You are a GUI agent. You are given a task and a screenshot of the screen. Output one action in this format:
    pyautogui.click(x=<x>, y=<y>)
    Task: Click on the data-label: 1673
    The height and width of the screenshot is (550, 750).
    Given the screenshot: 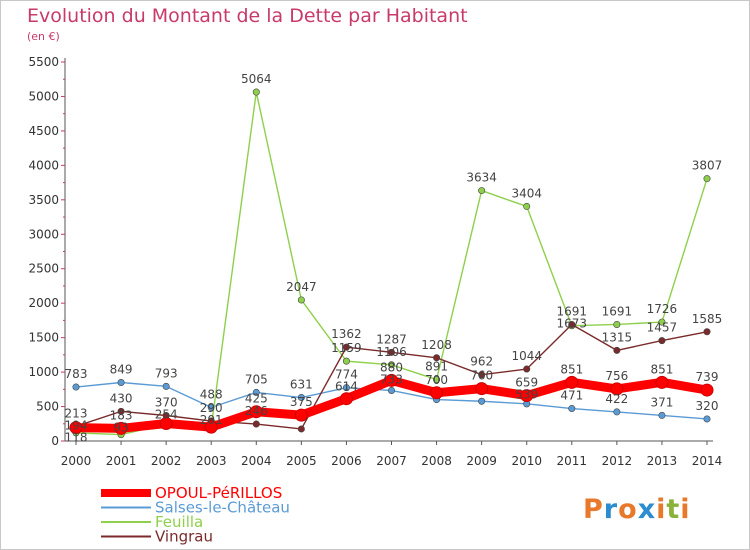 What is the action you would take?
    pyautogui.click(x=572, y=323)
    